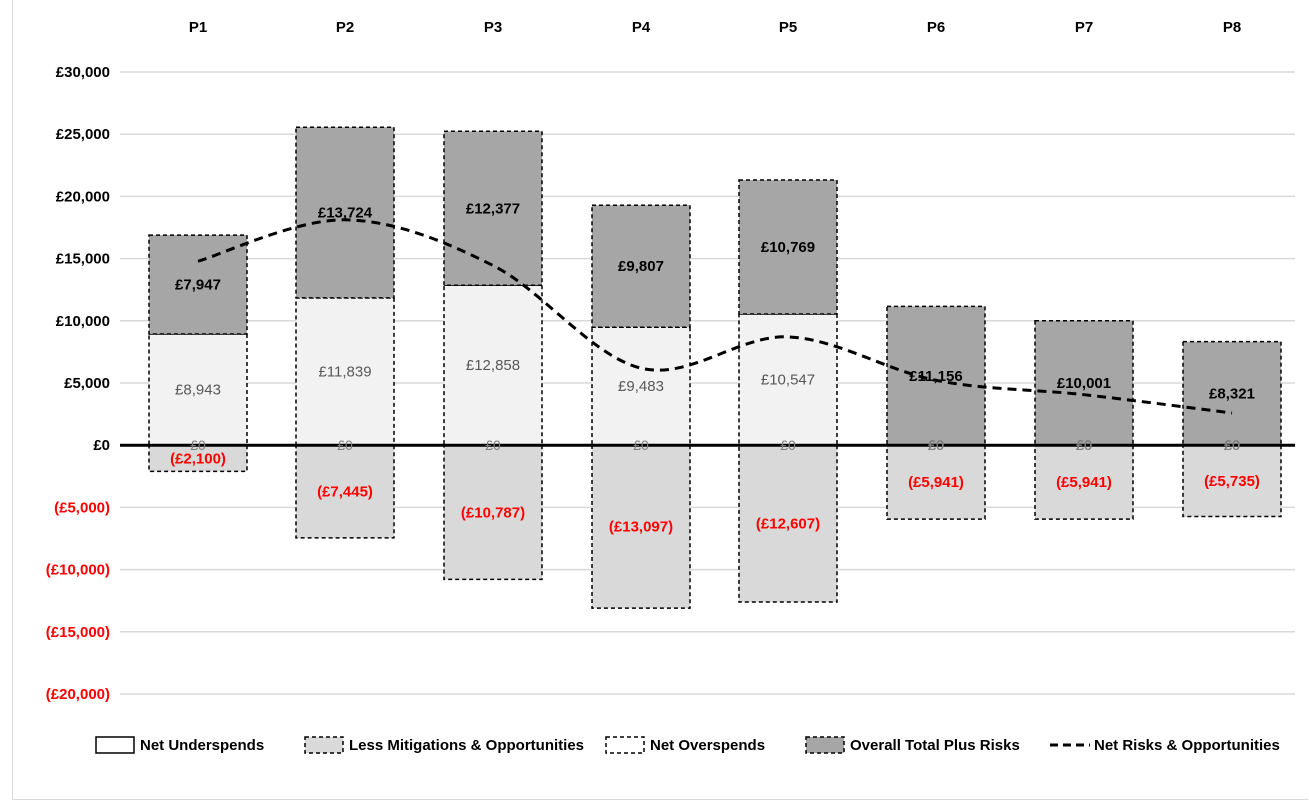 The width and height of the screenshot is (1309, 806). What do you see at coordinates (641, 27) in the screenshot?
I see `x-tick-label: P4` at bounding box center [641, 27].